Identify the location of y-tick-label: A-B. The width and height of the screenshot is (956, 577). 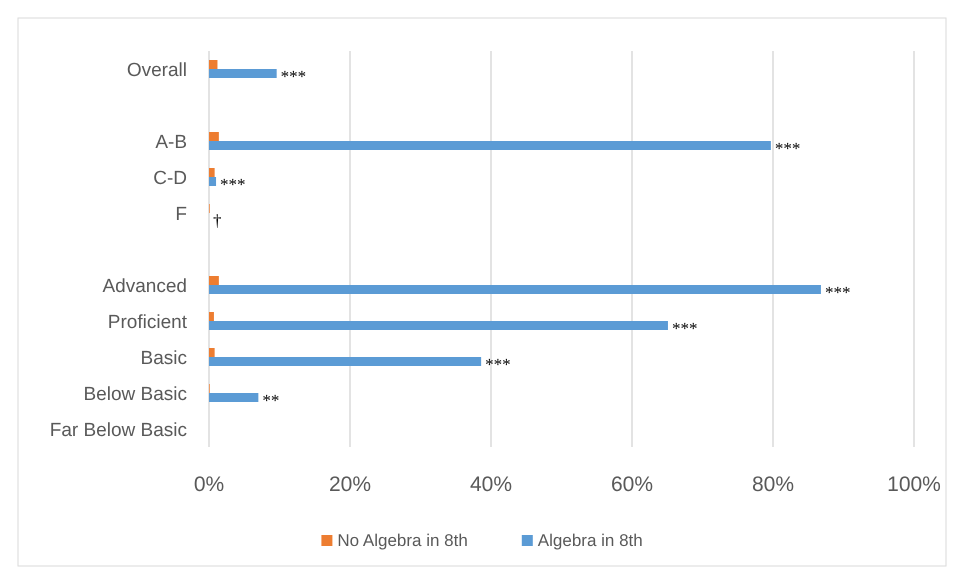
(171, 142).